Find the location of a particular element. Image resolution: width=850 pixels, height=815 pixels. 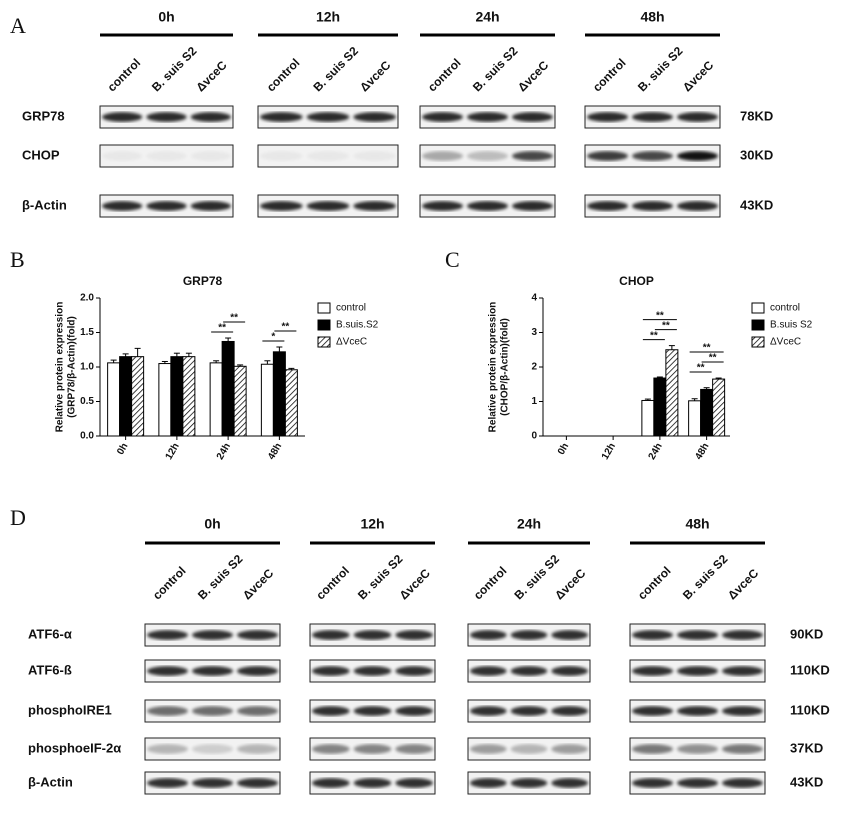

size-label: 78KD is located at coordinates (756, 115).